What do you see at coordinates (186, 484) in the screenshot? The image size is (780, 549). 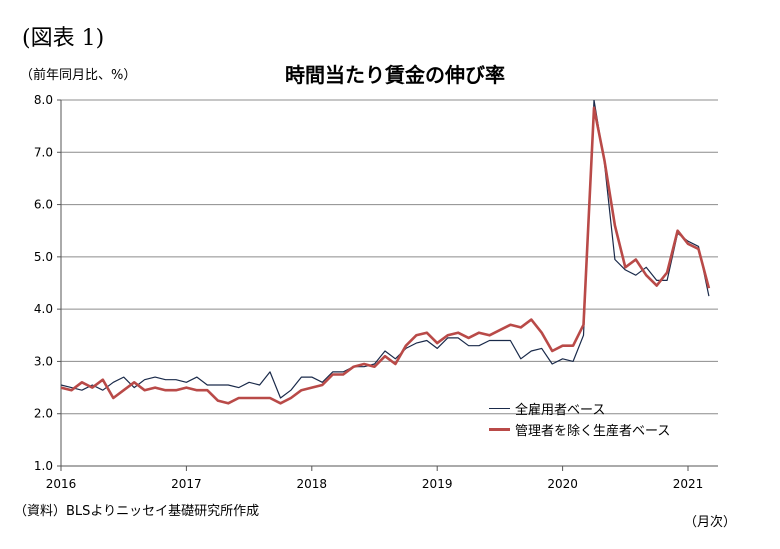 I see `x-tick-label: 2017` at bounding box center [186, 484].